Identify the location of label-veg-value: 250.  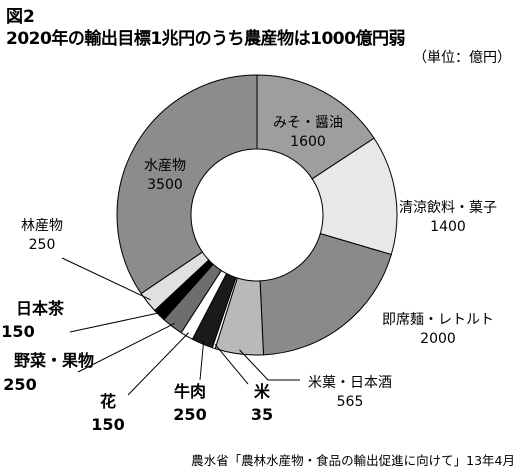
(19, 384).